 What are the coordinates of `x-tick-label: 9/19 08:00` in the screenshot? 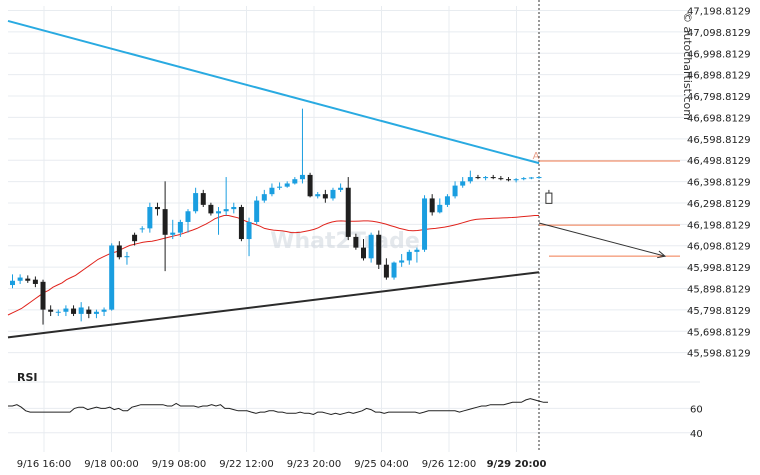 It's located at (179, 464).